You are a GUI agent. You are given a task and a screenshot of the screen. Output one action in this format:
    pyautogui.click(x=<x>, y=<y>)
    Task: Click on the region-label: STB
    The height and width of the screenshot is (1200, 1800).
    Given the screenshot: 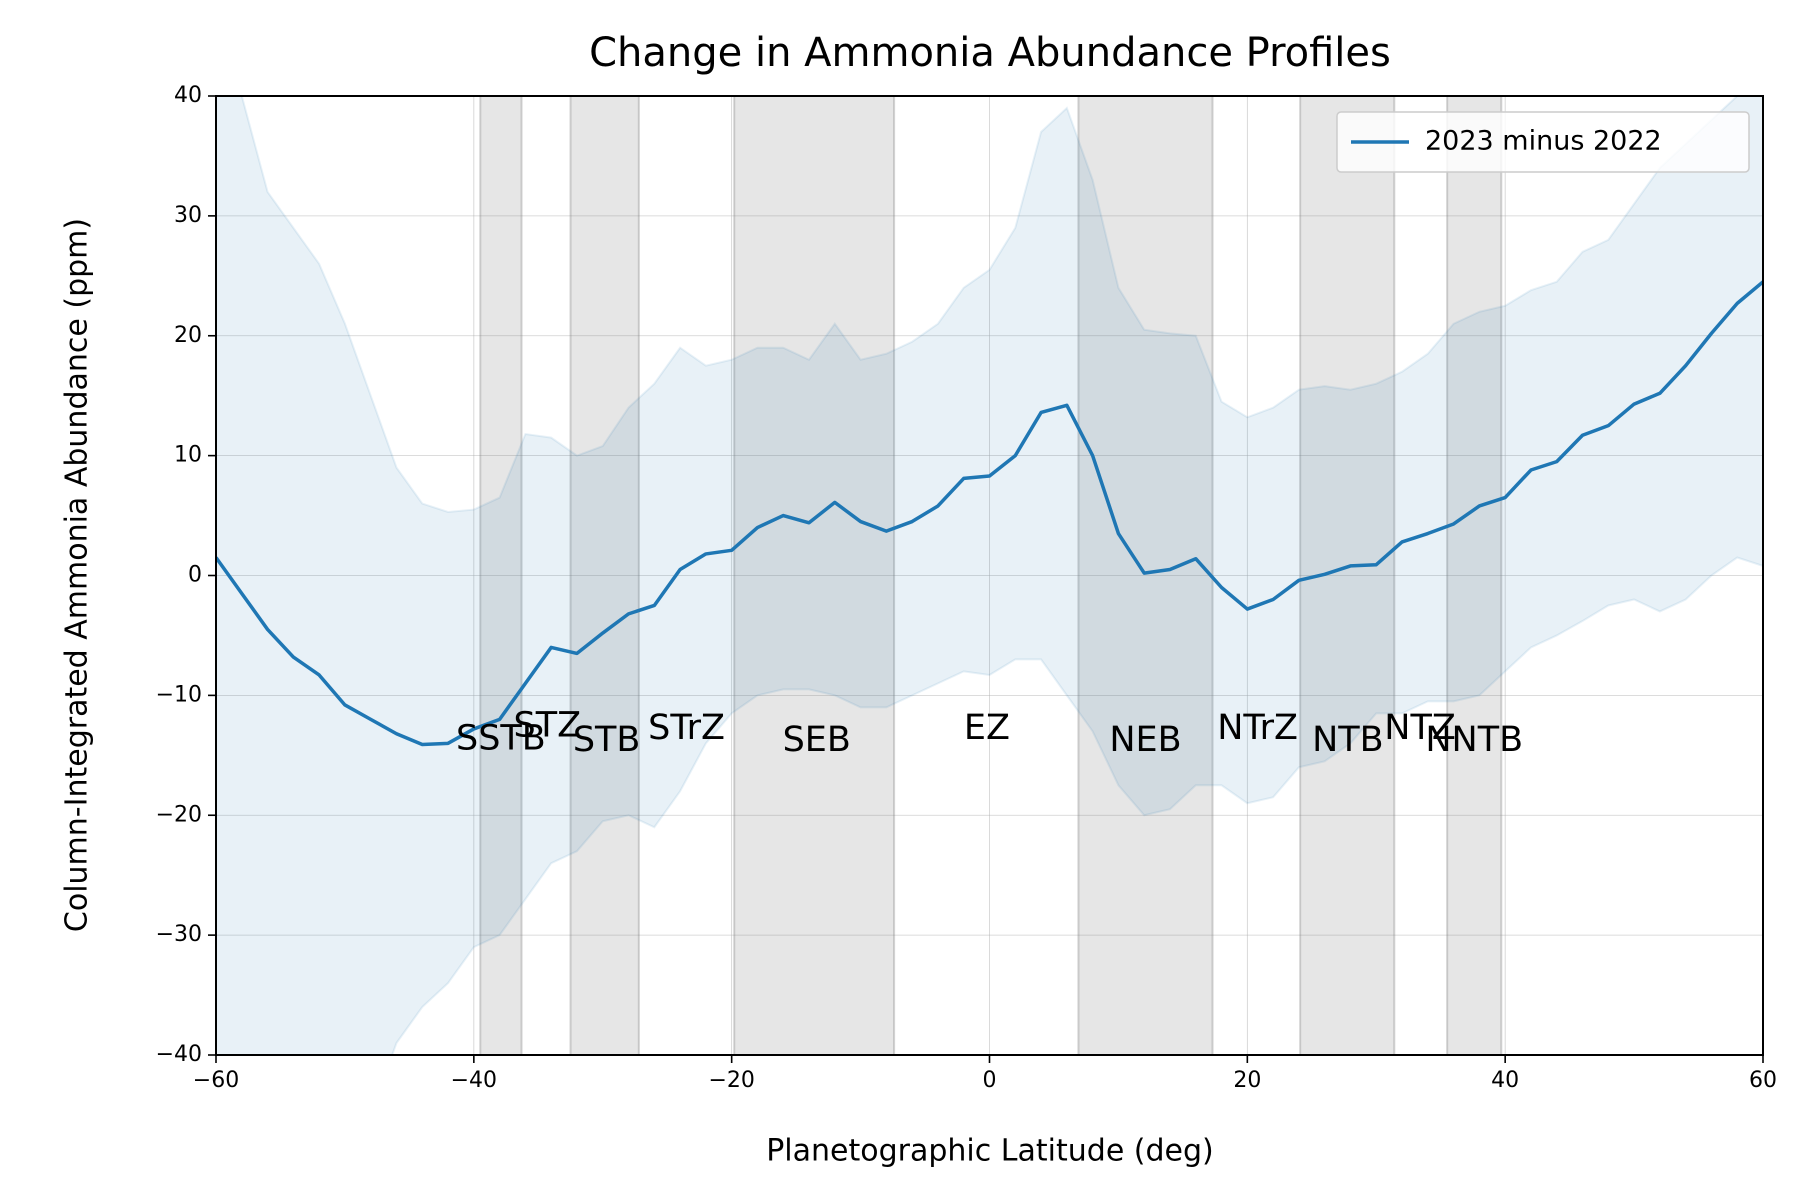 What is the action you would take?
    pyautogui.click(x=607, y=740)
    